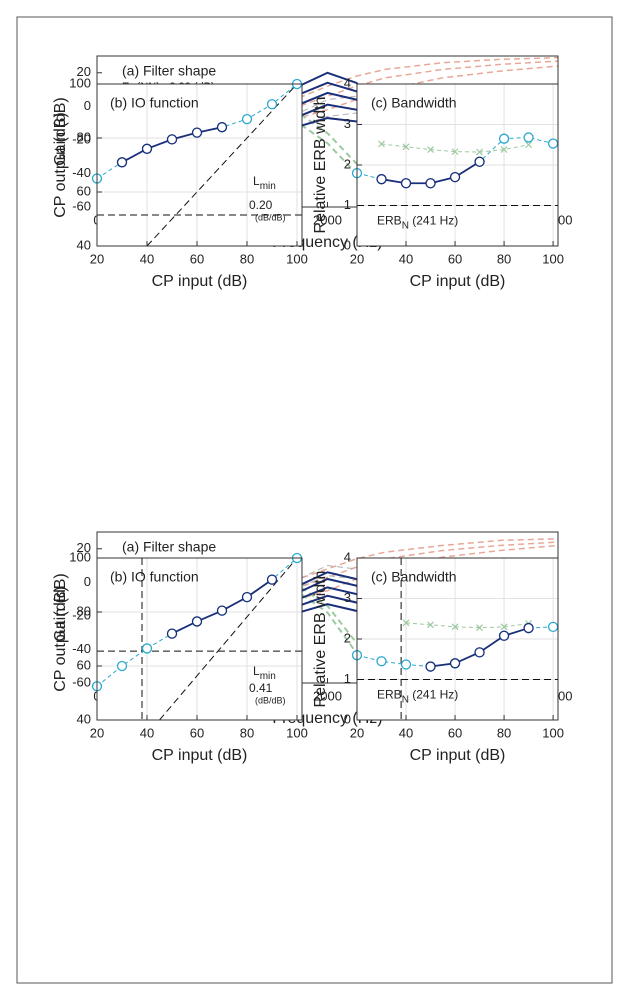 The width and height of the screenshot is (630, 986). What do you see at coordinates (169, 547) in the screenshot?
I see `panel-title: (a) Filter shape` at bounding box center [169, 547].